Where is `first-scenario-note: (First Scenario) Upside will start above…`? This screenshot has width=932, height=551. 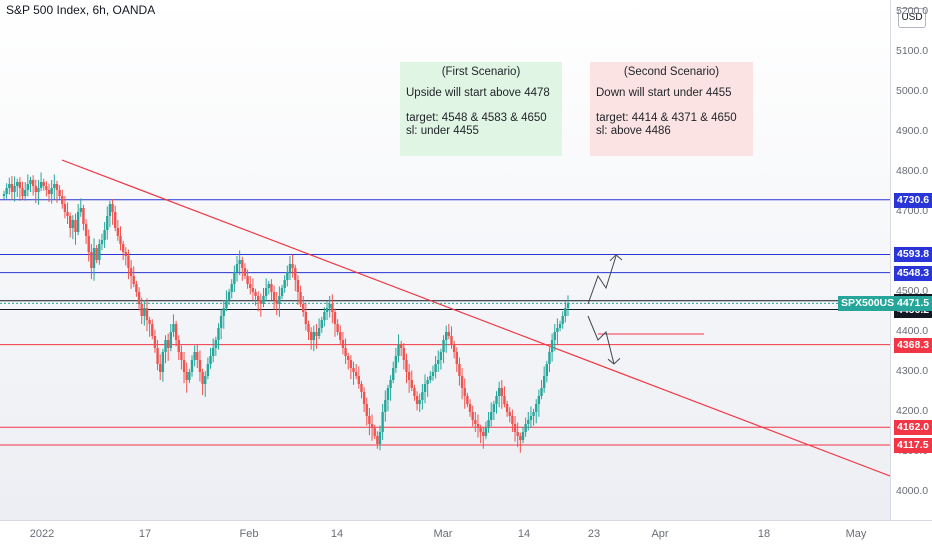 first-scenario-note: (First Scenario) Upside will start above… is located at coordinates (481, 109).